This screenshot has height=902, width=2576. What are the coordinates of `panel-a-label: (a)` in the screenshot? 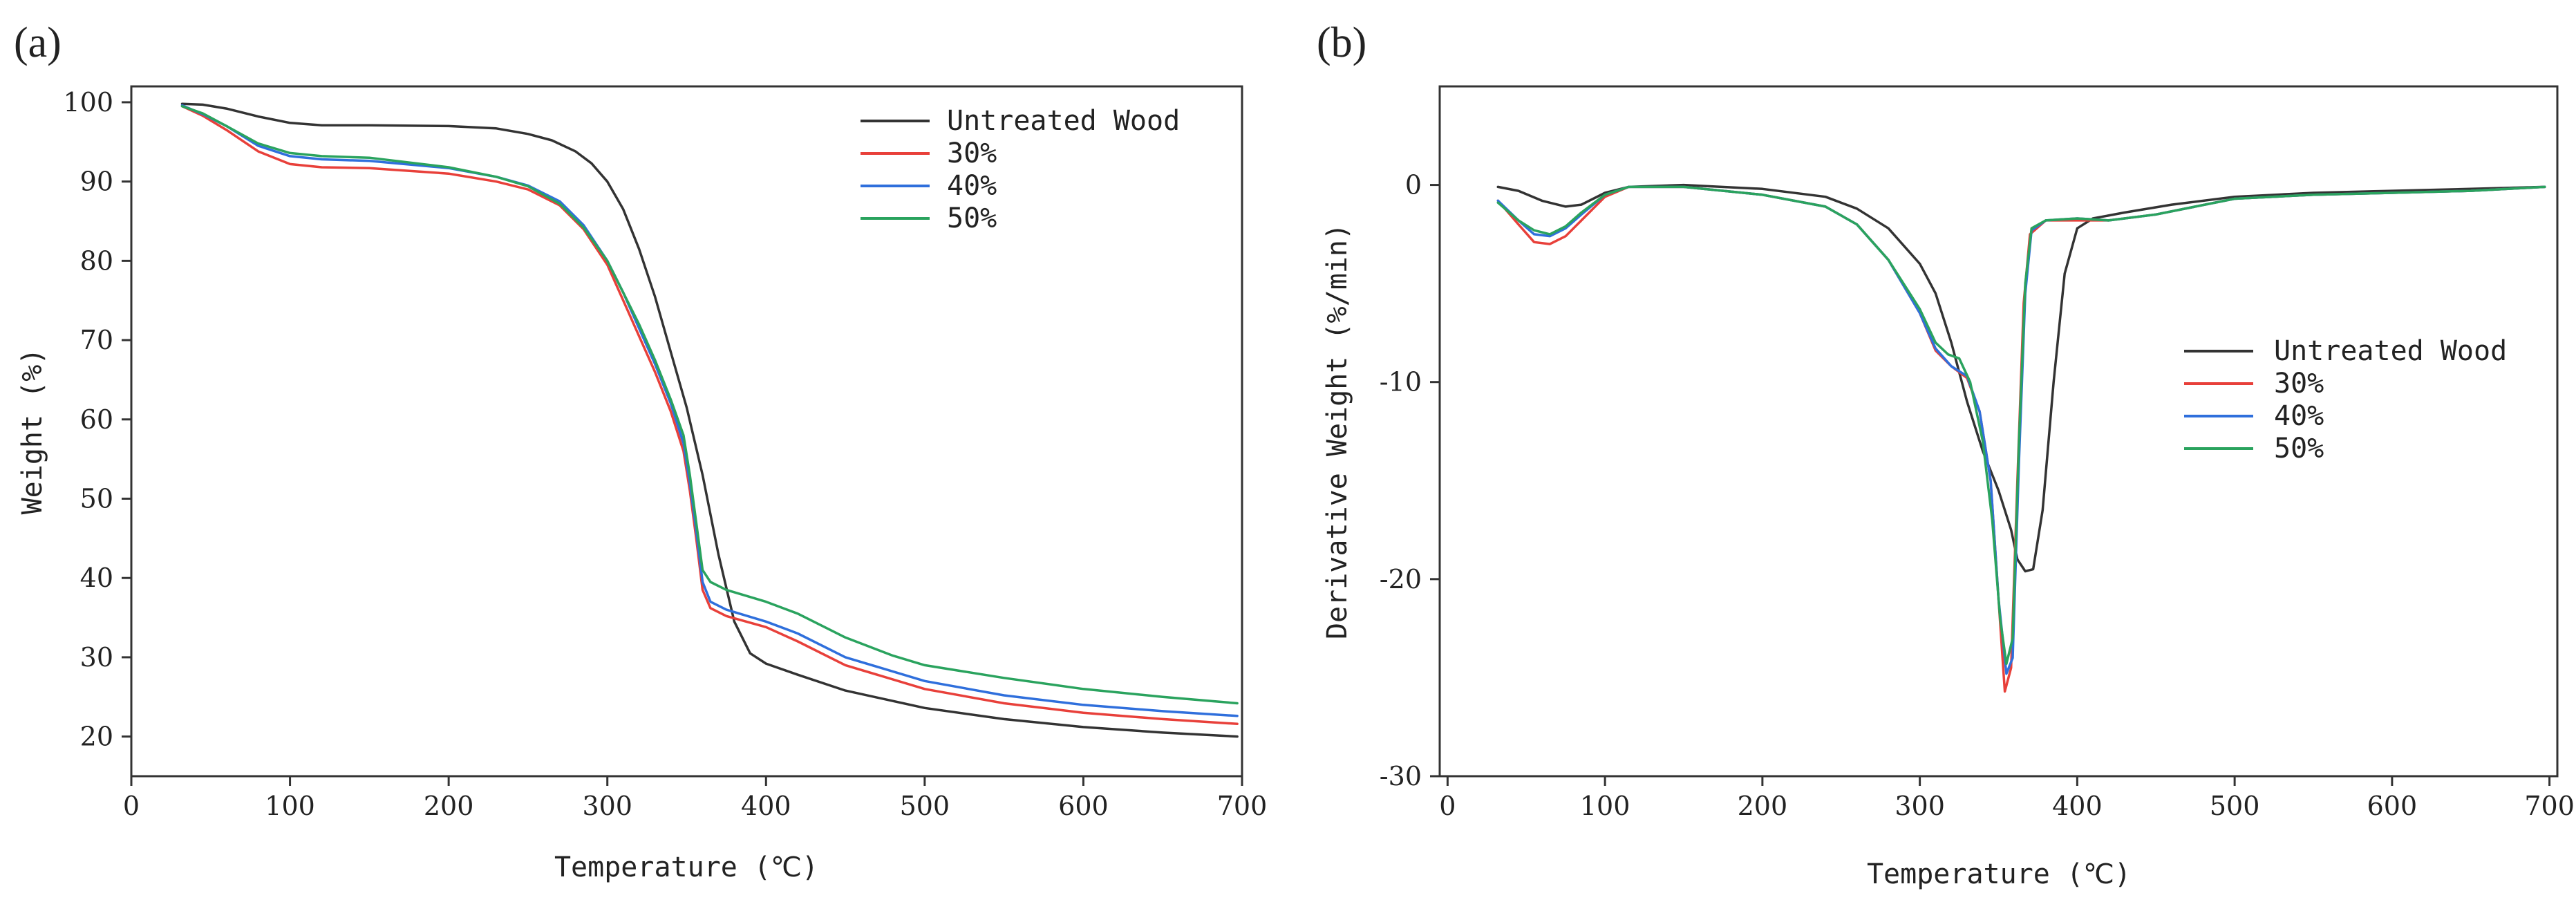 It's located at (38, 42).